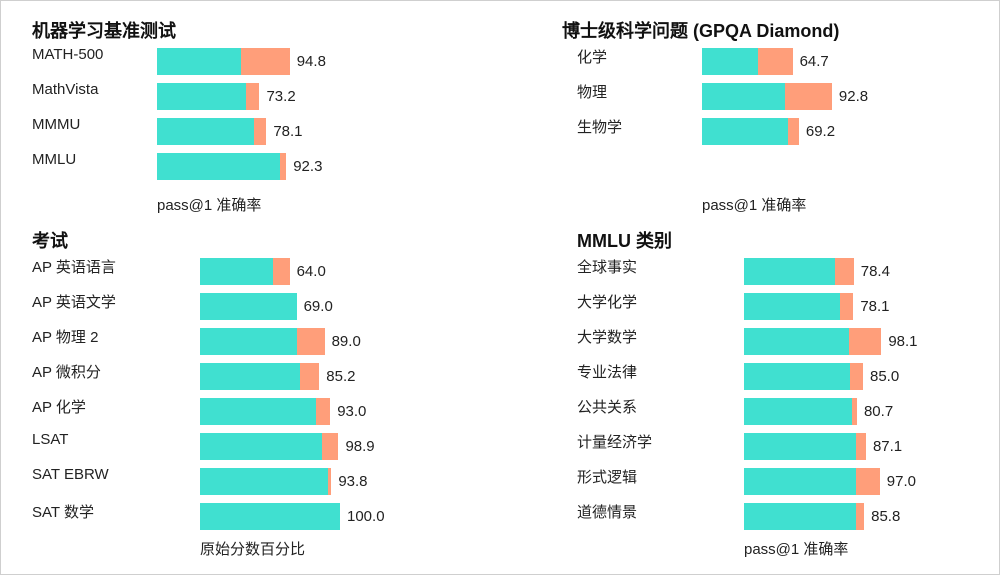 This screenshot has height=575, width=1000. What do you see at coordinates (366, 516) in the screenshot?
I see `data-label: 100.0` at bounding box center [366, 516].